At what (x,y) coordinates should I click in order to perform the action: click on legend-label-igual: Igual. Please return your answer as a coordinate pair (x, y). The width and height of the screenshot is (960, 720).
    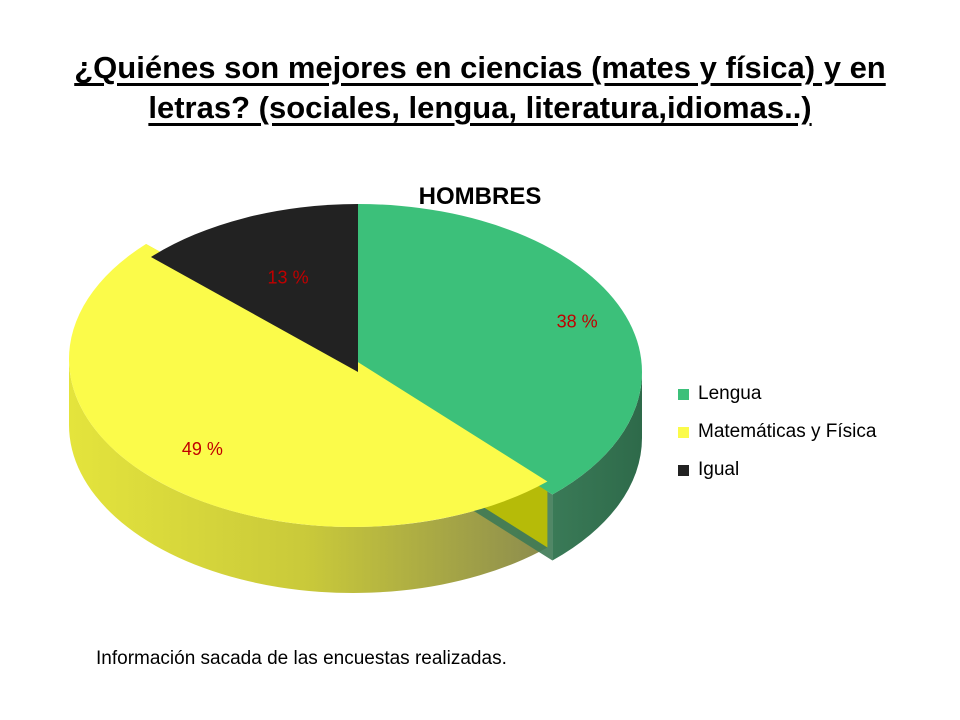
    Looking at the image, I should click on (719, 469).